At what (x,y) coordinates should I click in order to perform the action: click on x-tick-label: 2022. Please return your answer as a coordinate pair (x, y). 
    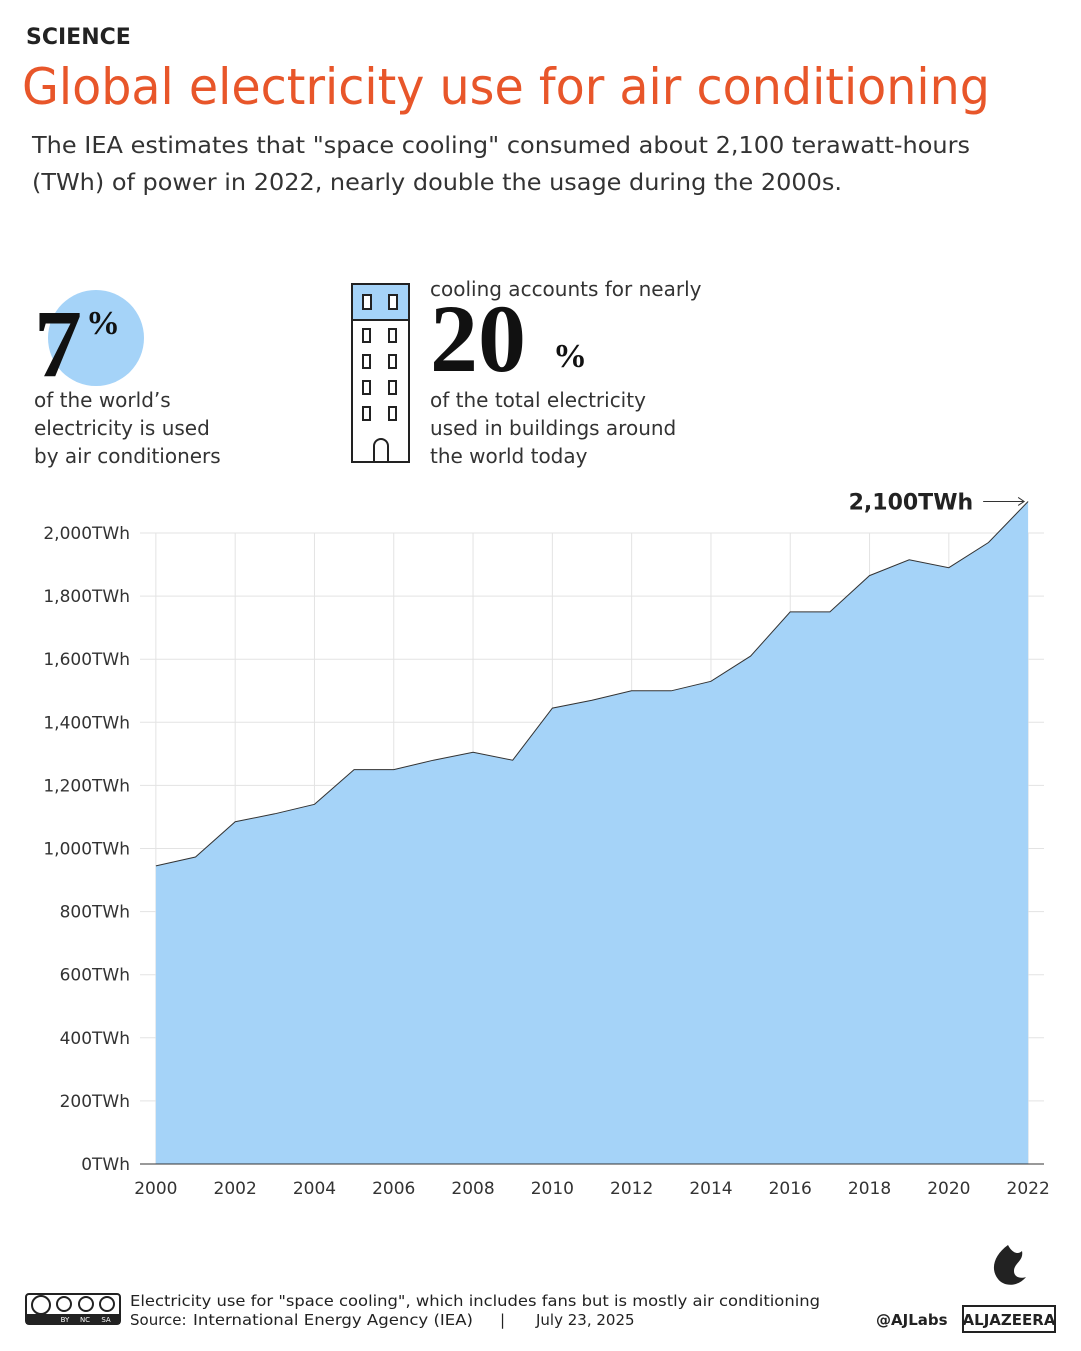
    Looking at the image, I should click on (1028, 1189).